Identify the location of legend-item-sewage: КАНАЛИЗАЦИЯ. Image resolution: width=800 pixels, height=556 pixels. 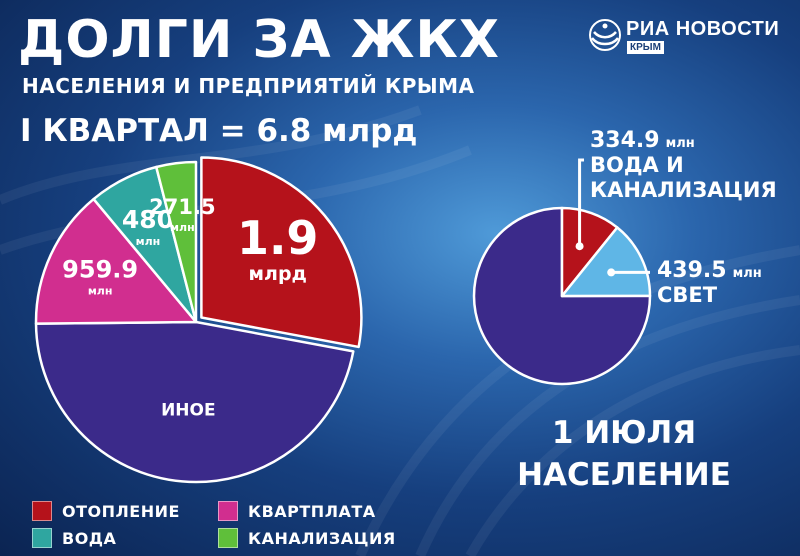
(307, 538).